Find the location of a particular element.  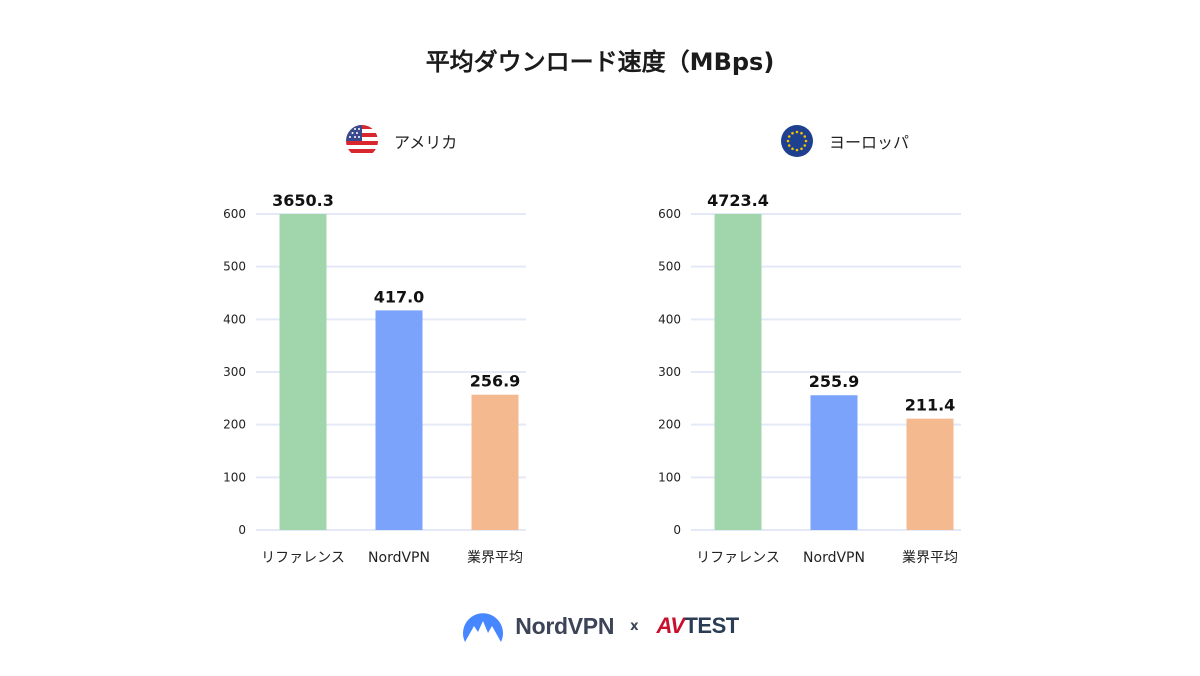

x-label-nordvpn-europe: NordVPN is located at coordinates (834, 558).